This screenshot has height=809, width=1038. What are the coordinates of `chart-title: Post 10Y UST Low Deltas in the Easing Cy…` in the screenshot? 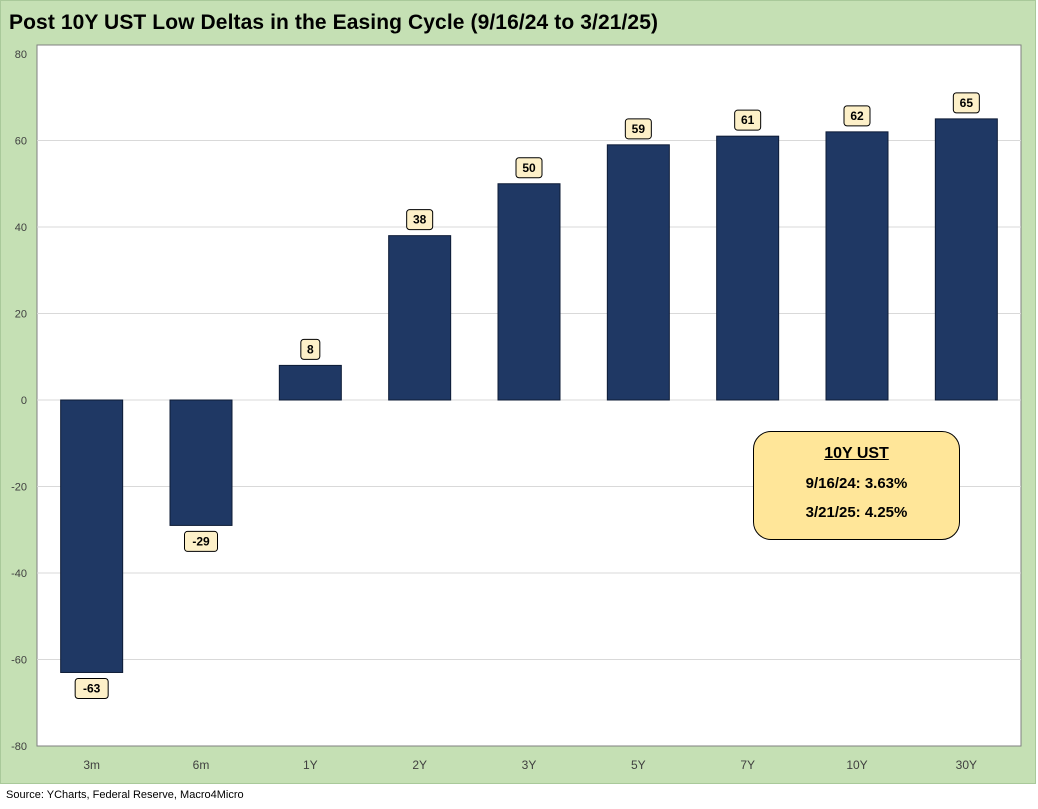 It's located at (334, 22).